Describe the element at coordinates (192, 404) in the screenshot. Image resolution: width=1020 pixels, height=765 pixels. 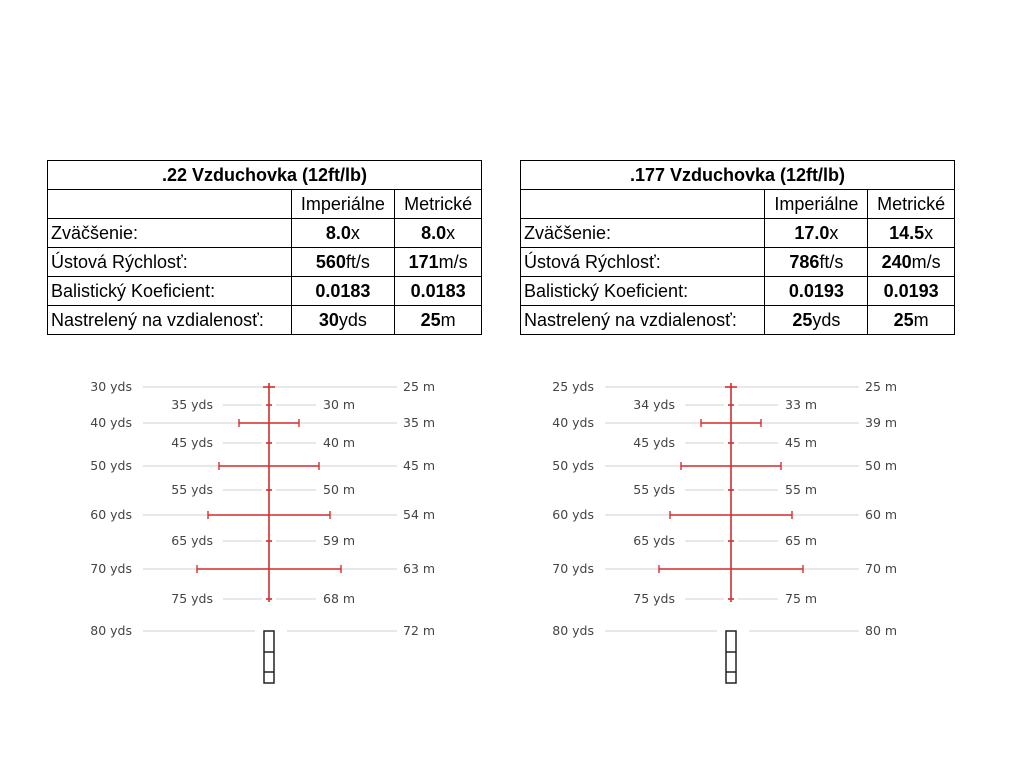
I see `yards-label: 35 yds` at that location.